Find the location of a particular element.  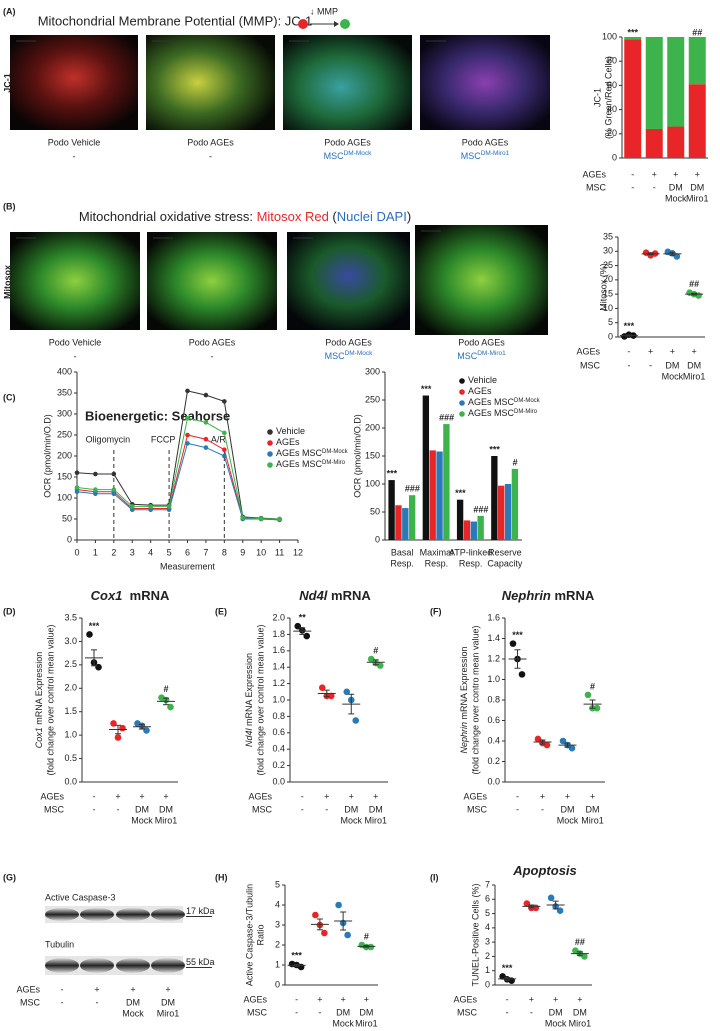

text-span: Vehicle is located at coordinates (290, 431).